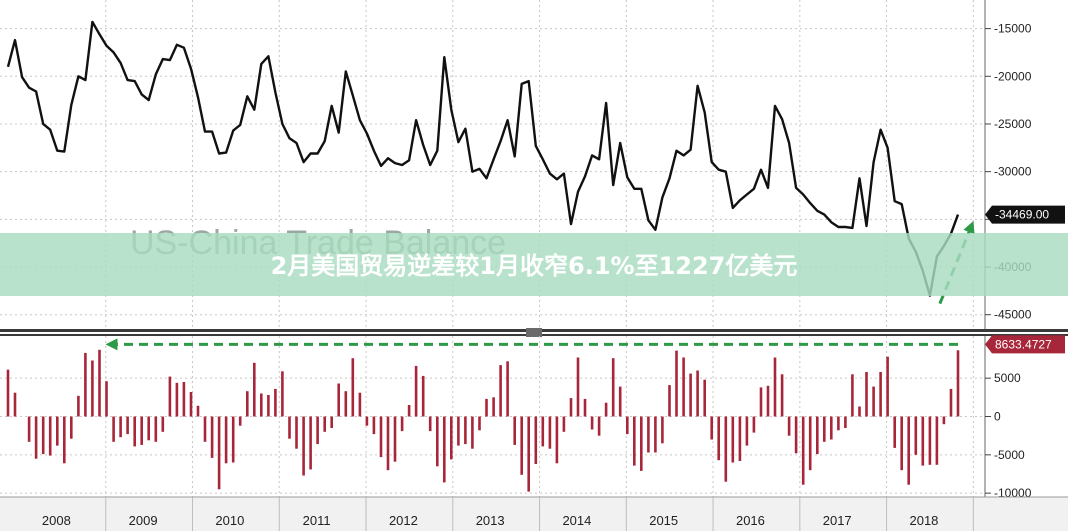  I want to click on bar-last-value-label: 8633.4727, so click(1023, 344).